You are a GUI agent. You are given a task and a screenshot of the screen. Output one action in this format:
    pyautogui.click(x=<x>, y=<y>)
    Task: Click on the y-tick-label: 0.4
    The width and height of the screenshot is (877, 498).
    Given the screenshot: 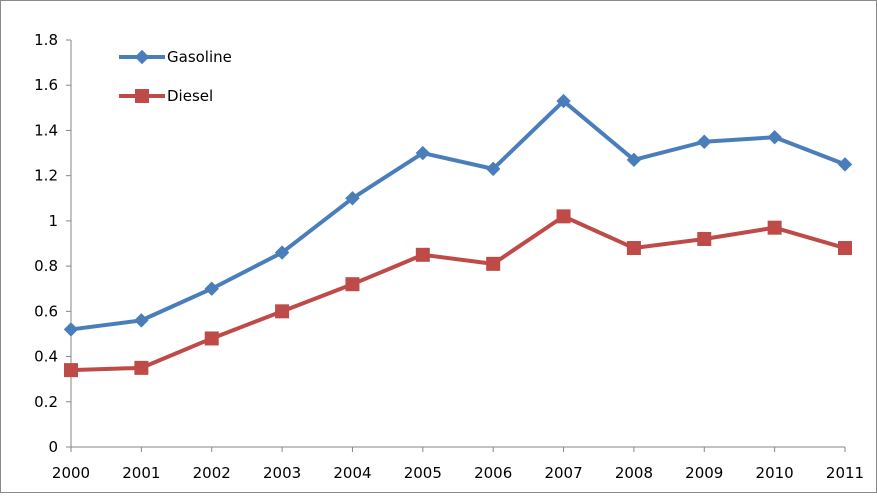 What is the action you would take?
    pyautogui.click(x=46, y=357)
    